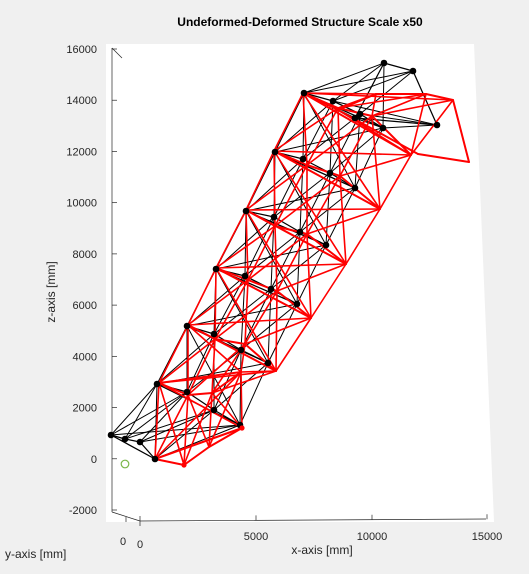  What do you see at coordinates (372, 537) in the screenshot?
I see `x-tick-label: 10000` at bounding box center [372, 537].